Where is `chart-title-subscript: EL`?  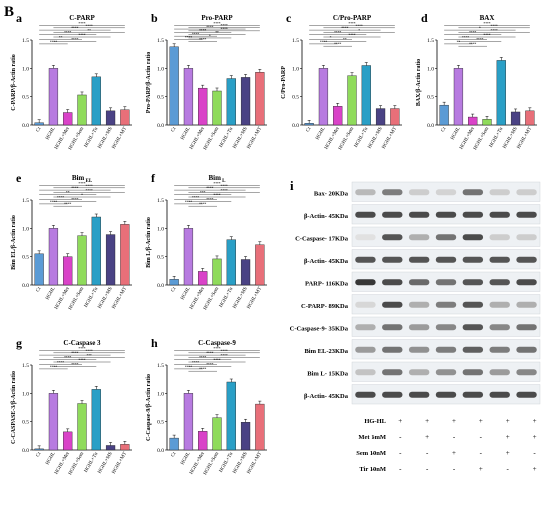 chart-title-subscript: EL is located at coordinates (88, 181).